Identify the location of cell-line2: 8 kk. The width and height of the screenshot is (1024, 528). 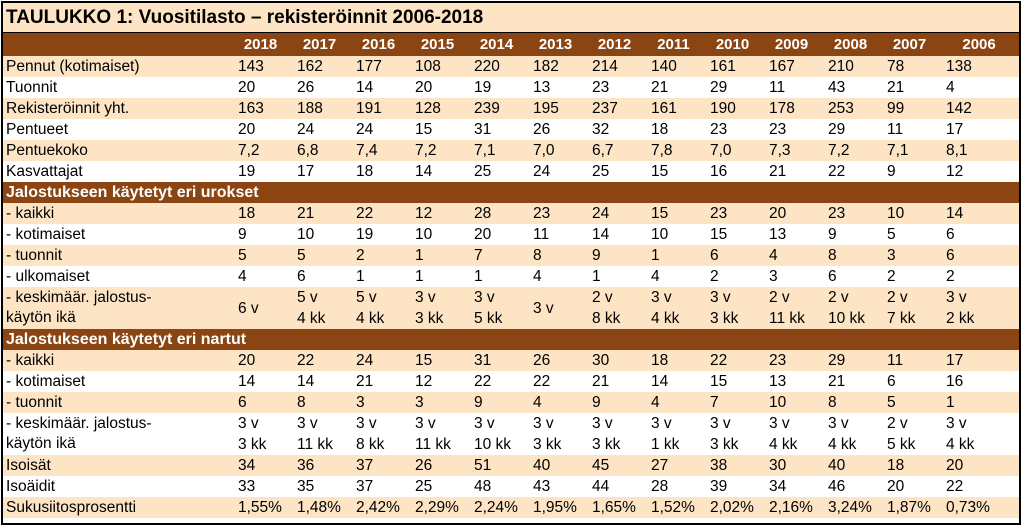
(606, 318).